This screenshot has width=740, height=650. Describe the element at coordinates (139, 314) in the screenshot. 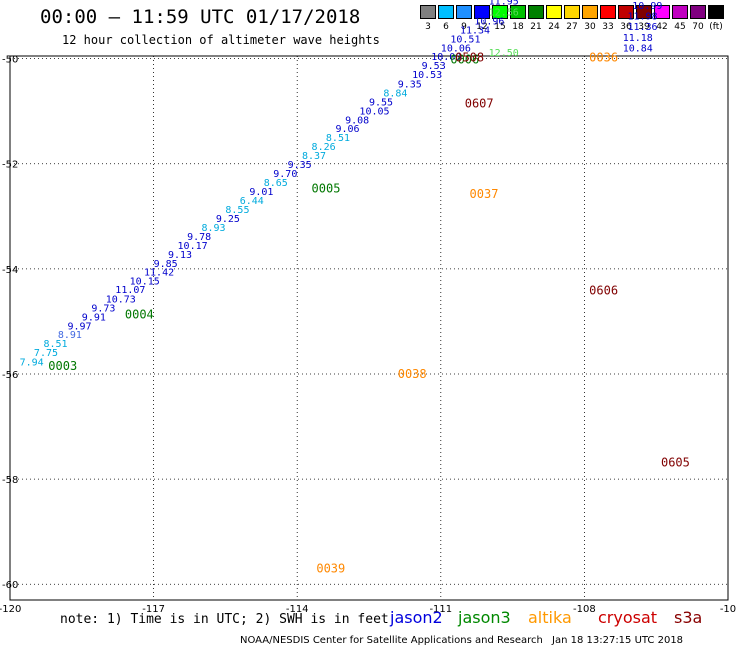

I see `pass-label: 0004` at that location.